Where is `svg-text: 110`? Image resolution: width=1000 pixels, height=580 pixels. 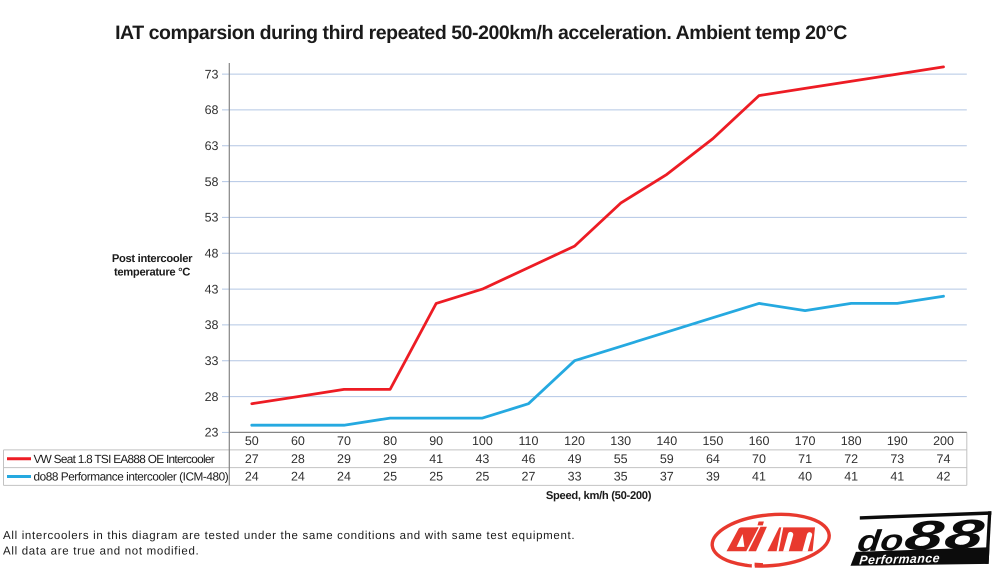
svg-text: 110 is located at coordinates (529, 441).